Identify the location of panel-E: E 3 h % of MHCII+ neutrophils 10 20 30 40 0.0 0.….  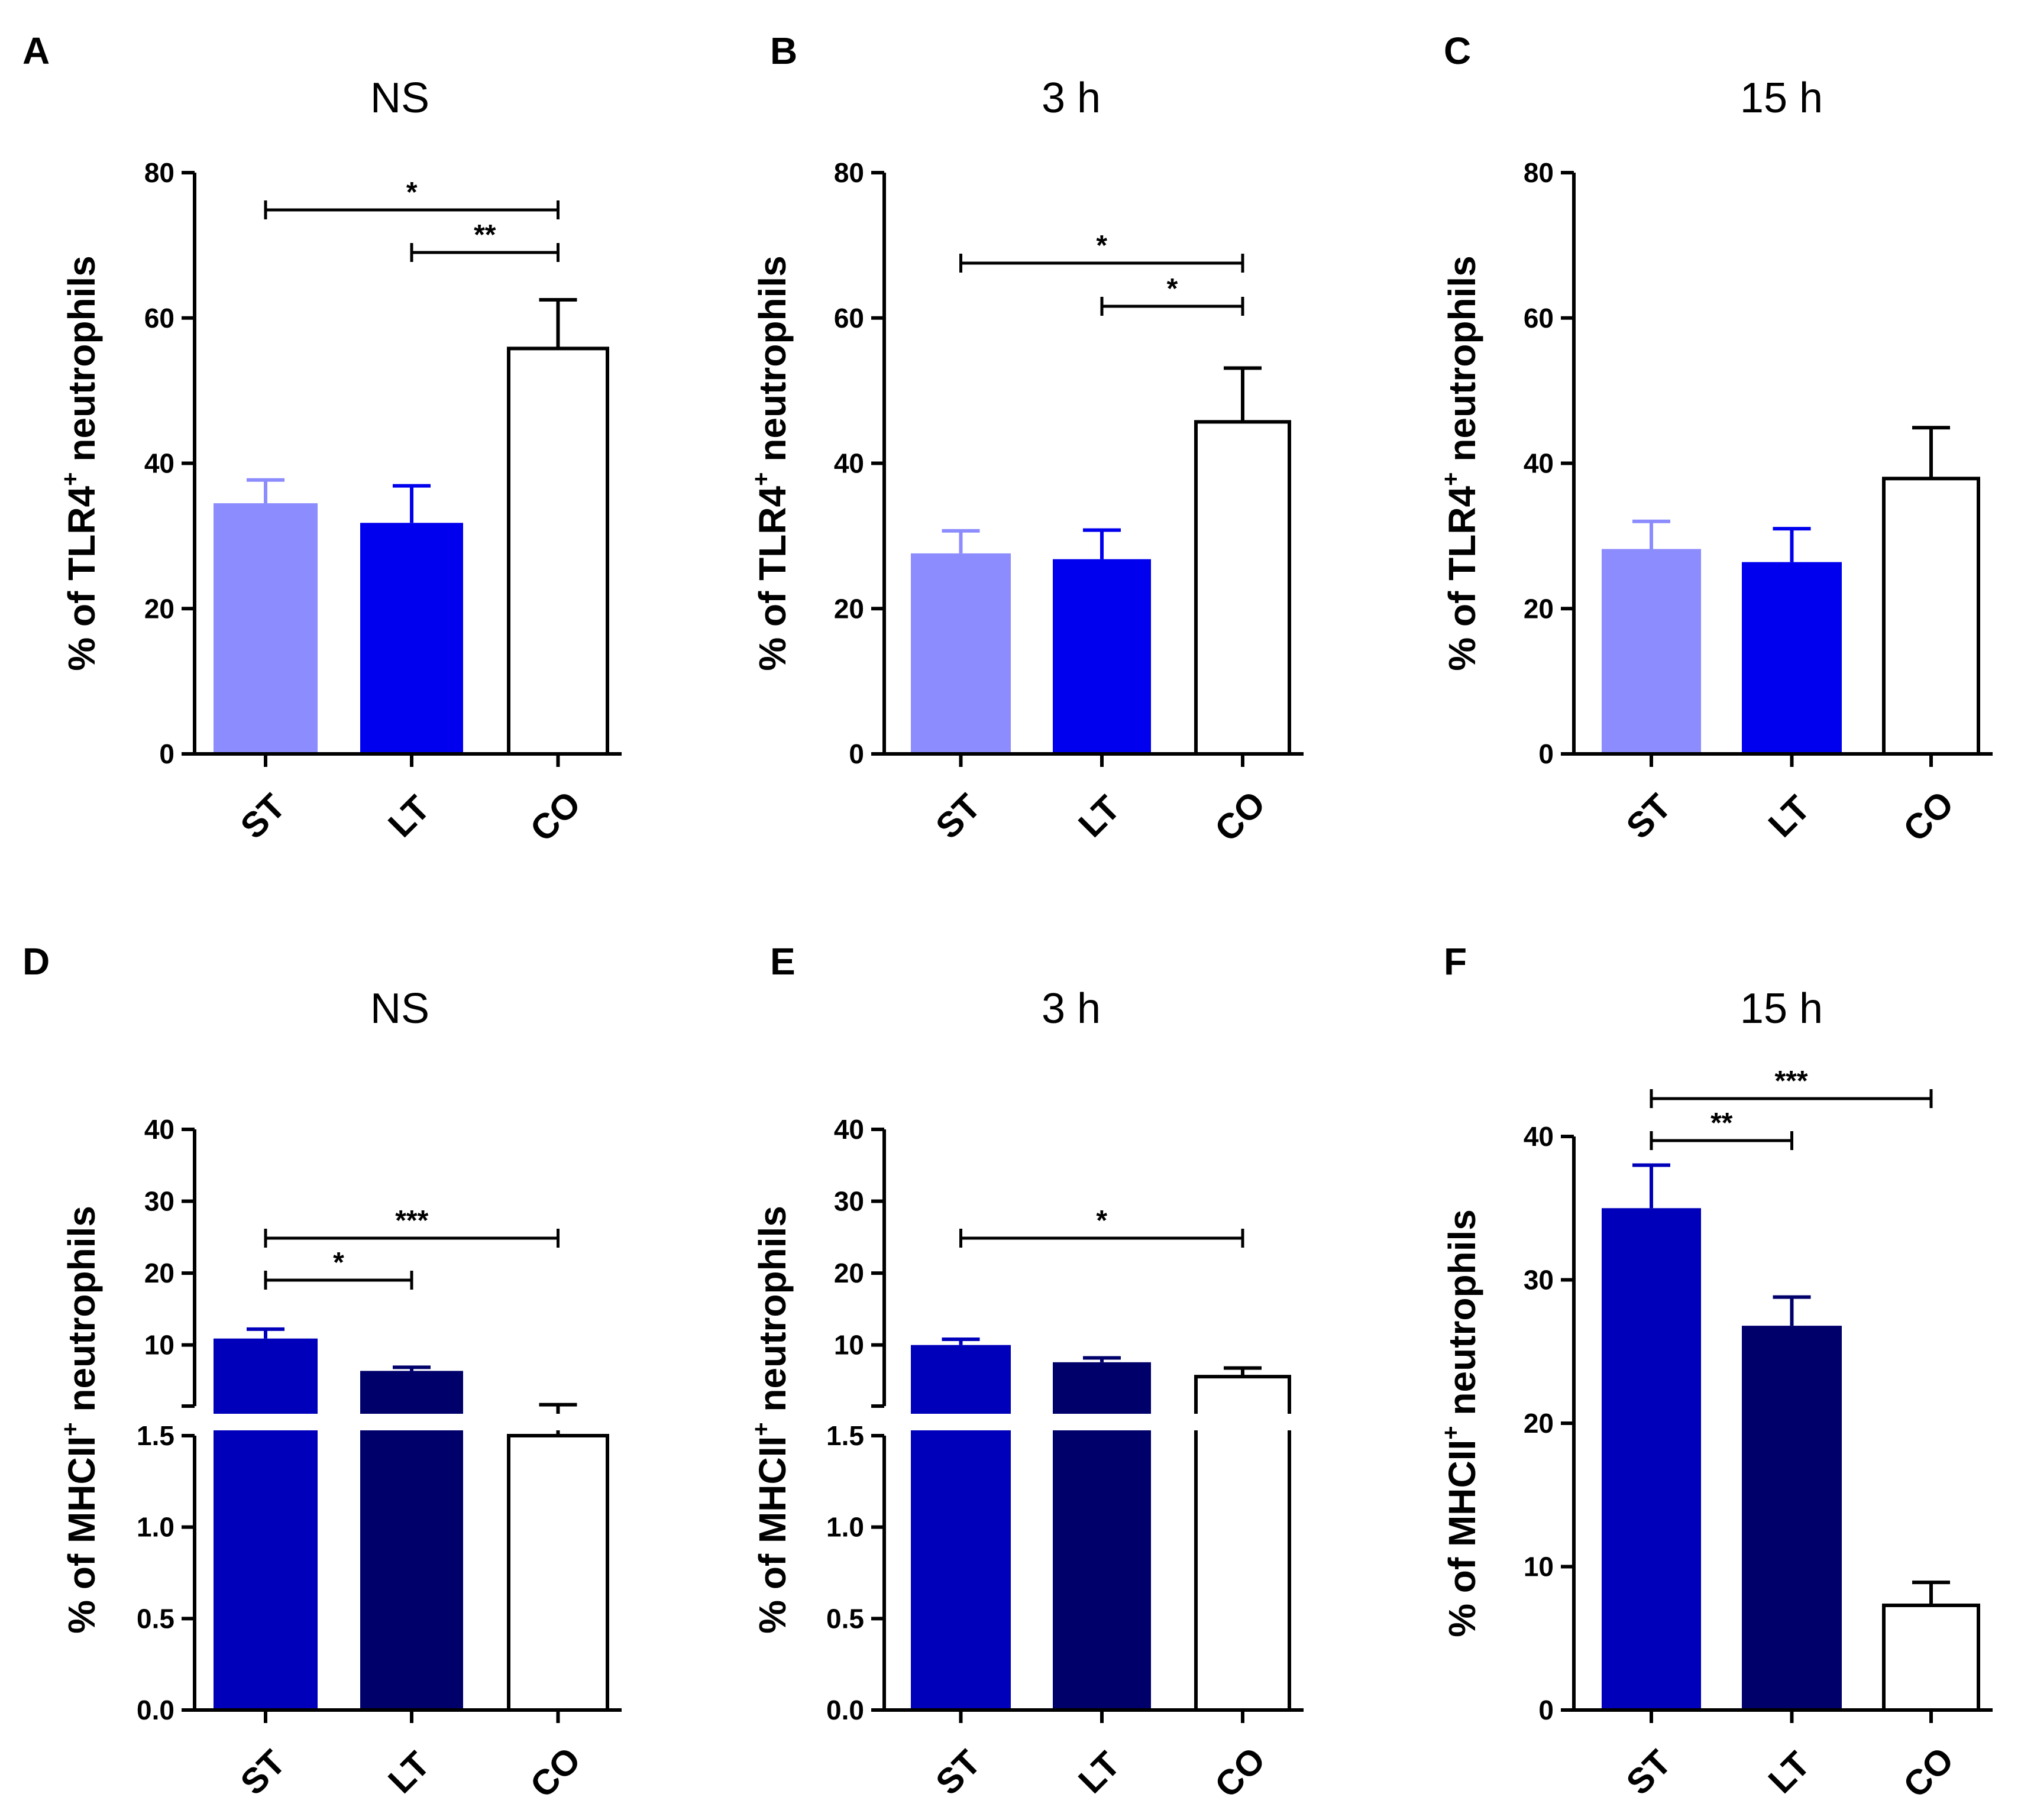
(1032, 1372).